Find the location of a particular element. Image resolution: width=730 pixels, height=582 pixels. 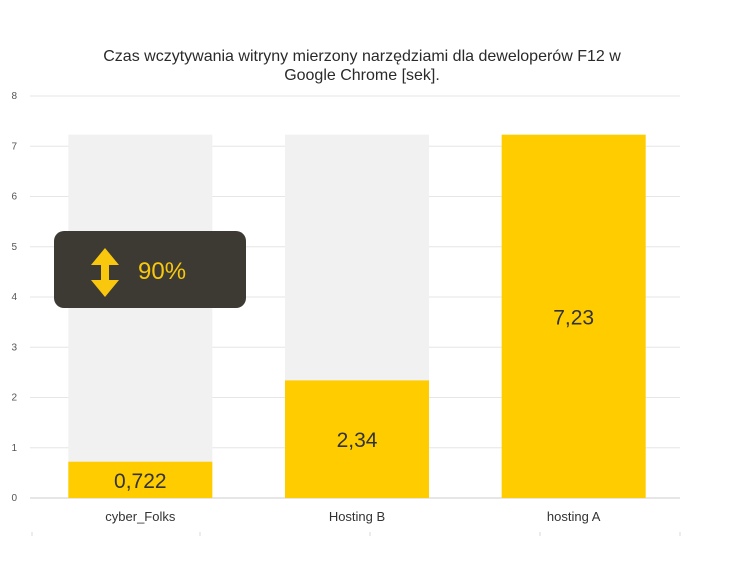

category-label: cyber_Folks is located at coordinates (140, 516).